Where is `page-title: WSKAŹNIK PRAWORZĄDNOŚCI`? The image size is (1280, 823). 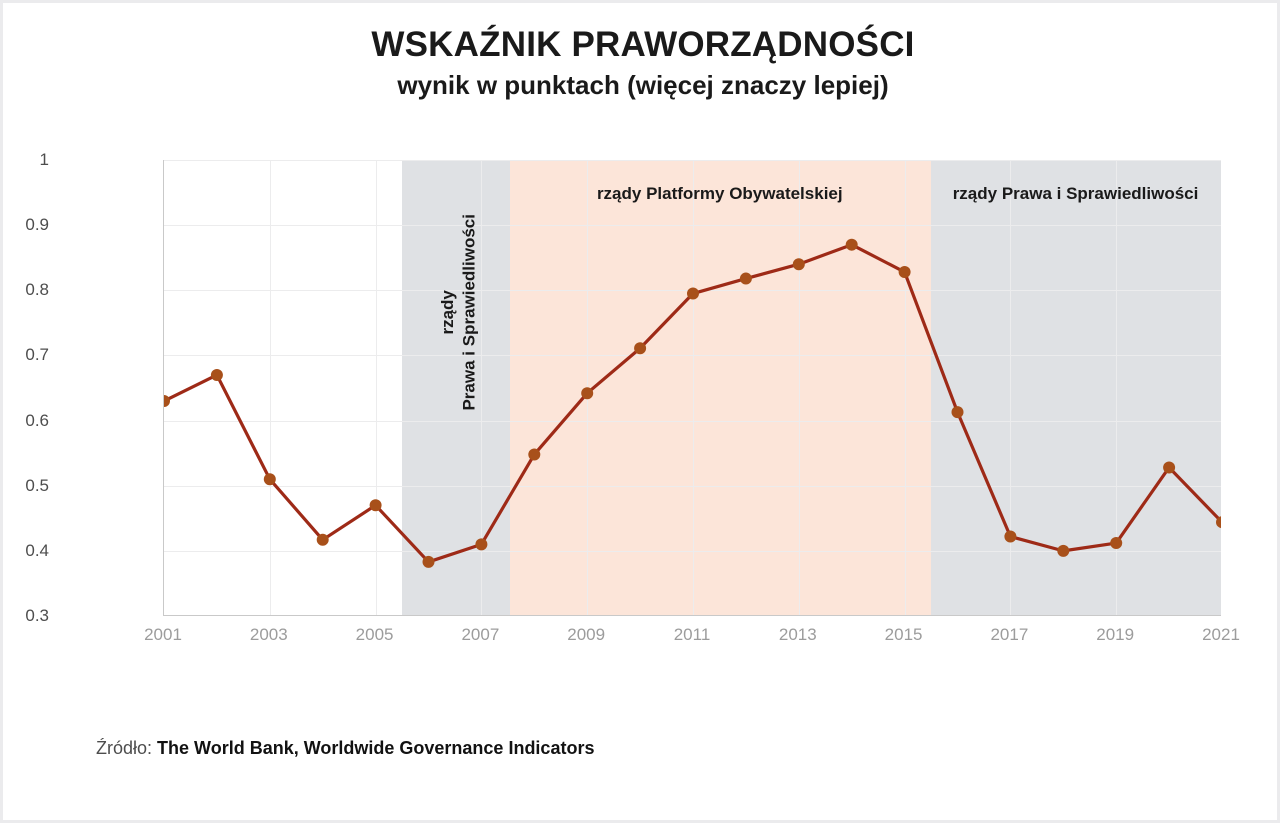
page-title: WSKAŹNIK PRAWORZĄDNOŚCI is located at coordinates (643, 44).